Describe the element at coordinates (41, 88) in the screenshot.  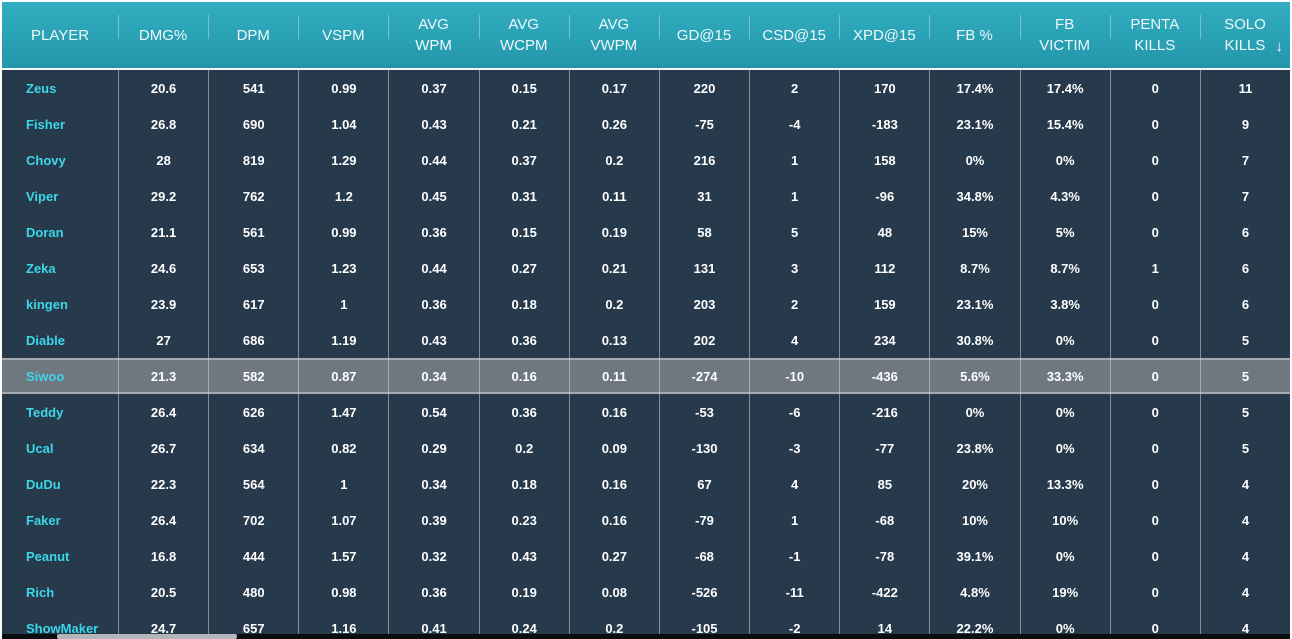
I see `player-name-link: Zeus` at that location.